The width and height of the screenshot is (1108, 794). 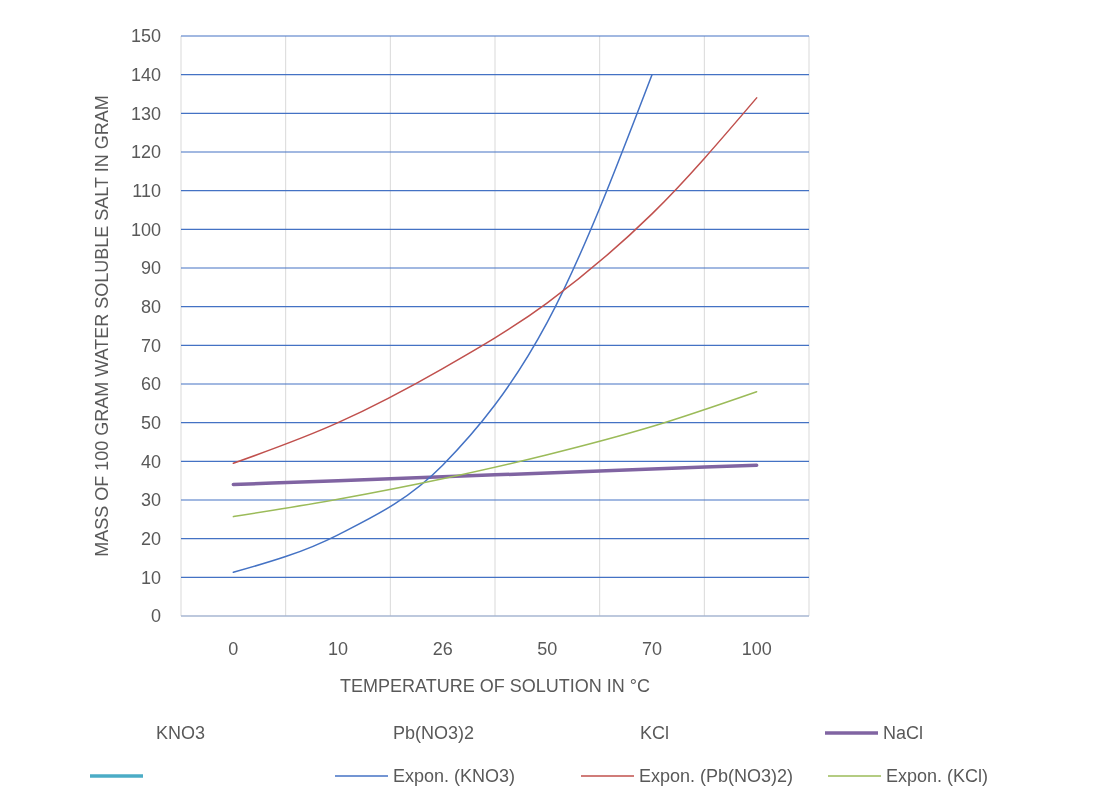 What do you see at coordinates (145, 113) in the screenshot?
I see `y-tick-label: 130` at bounding box center [145, 113].